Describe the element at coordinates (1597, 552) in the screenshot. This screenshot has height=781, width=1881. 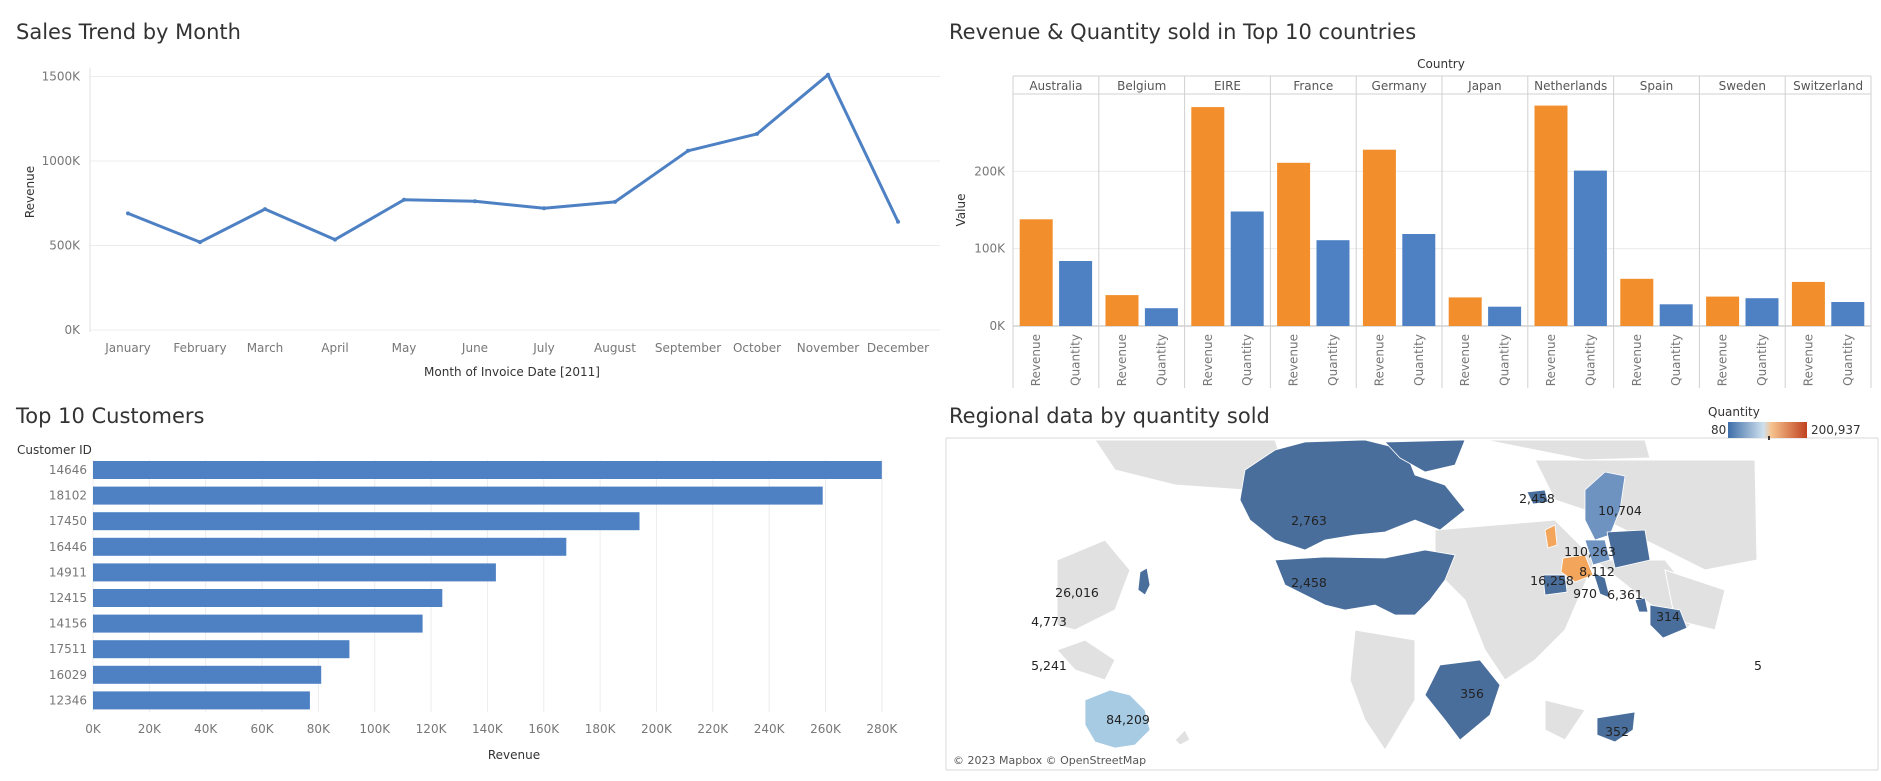
I see `germany-region` at that location.